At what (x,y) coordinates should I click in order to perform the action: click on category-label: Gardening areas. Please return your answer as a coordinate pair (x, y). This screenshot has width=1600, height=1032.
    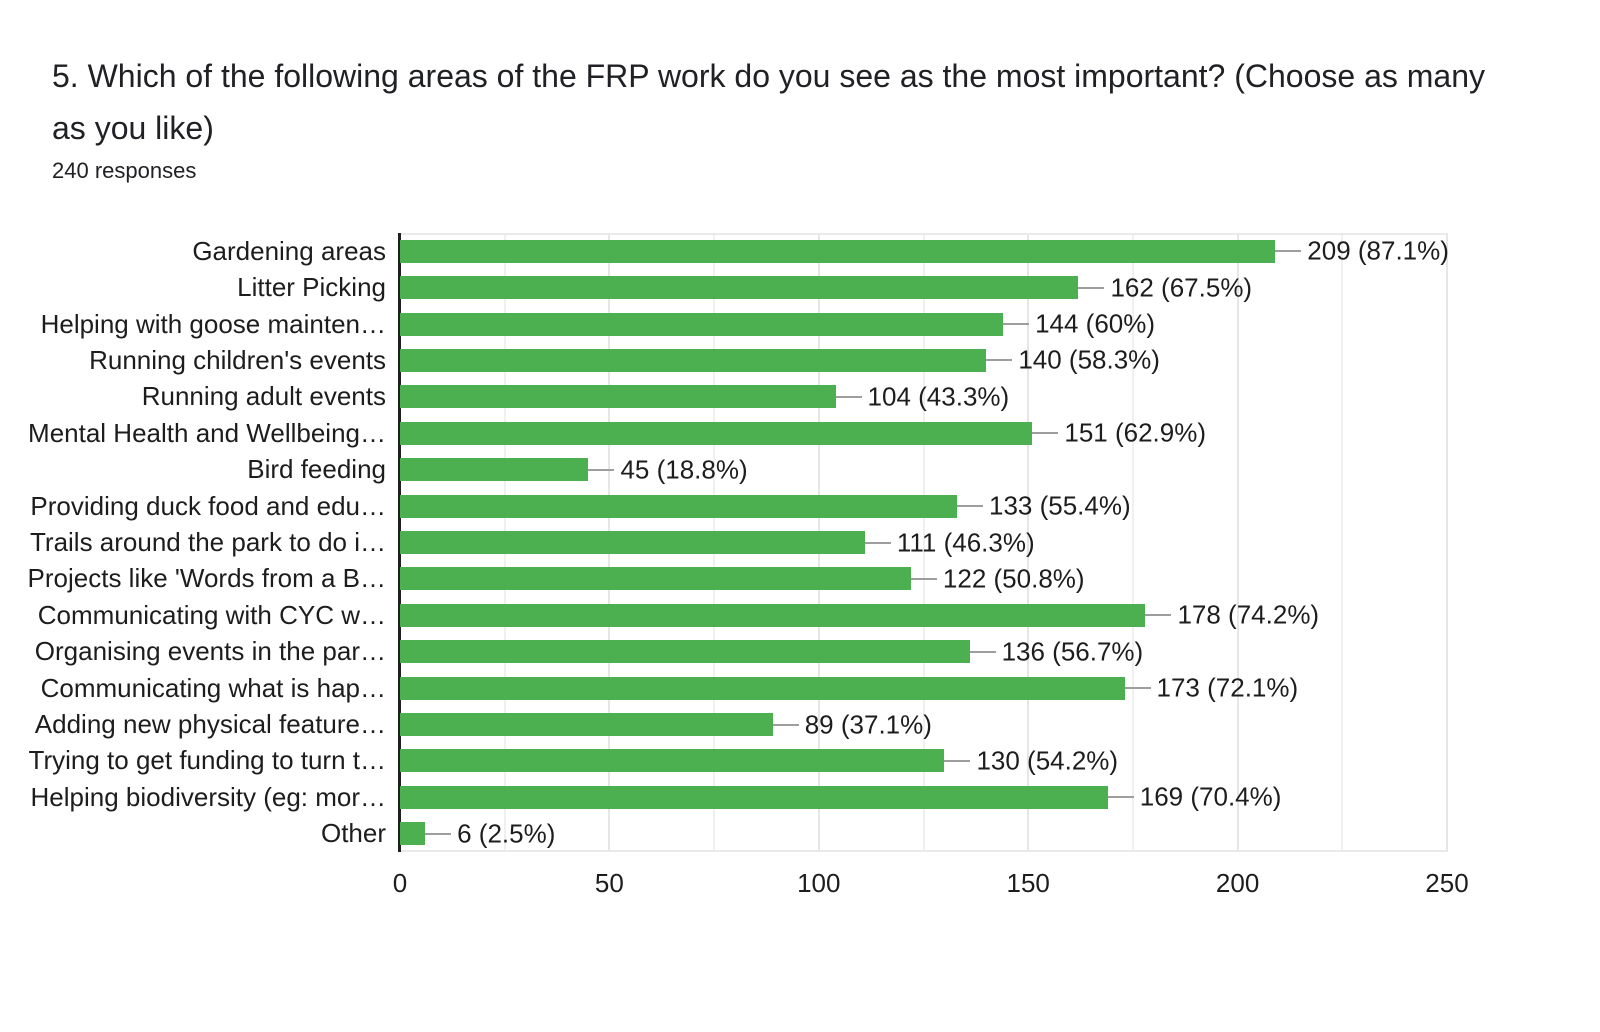
    Looking at the image, I should click on (289, 250).